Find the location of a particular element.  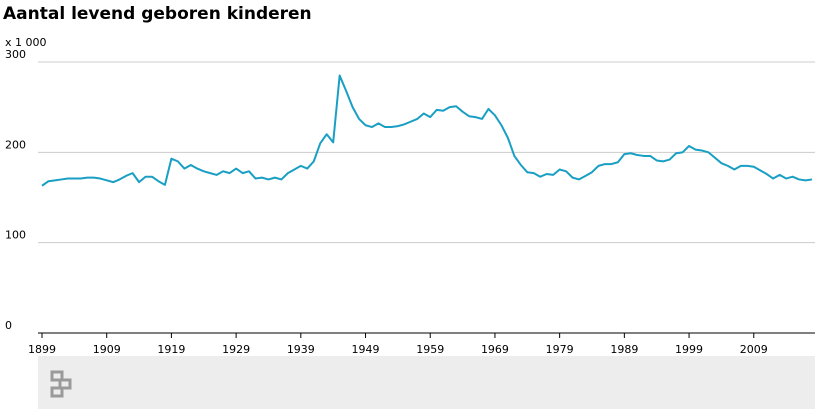

y-tick-label: 300 is located at coordinates (15, 54).